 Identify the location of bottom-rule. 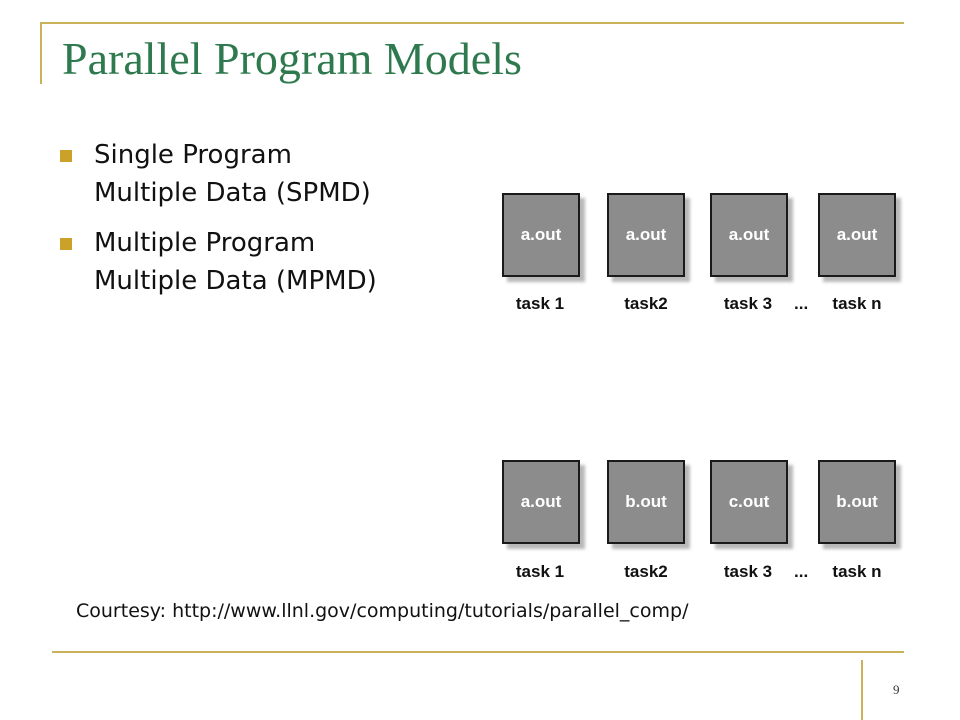
(478, 652).